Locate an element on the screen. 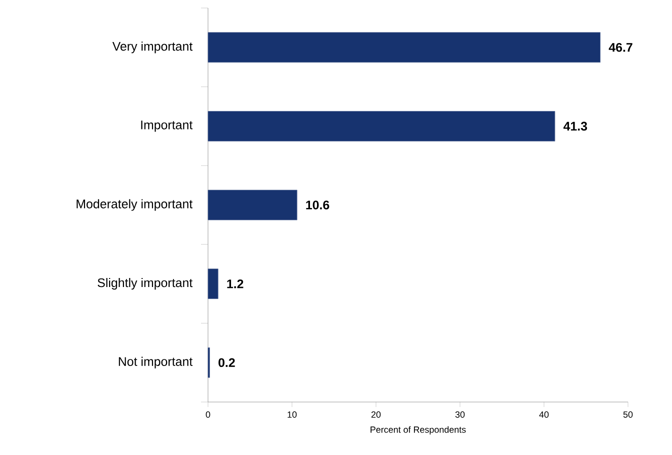  y-tick-label: Important is located at coordinates (167, 126).